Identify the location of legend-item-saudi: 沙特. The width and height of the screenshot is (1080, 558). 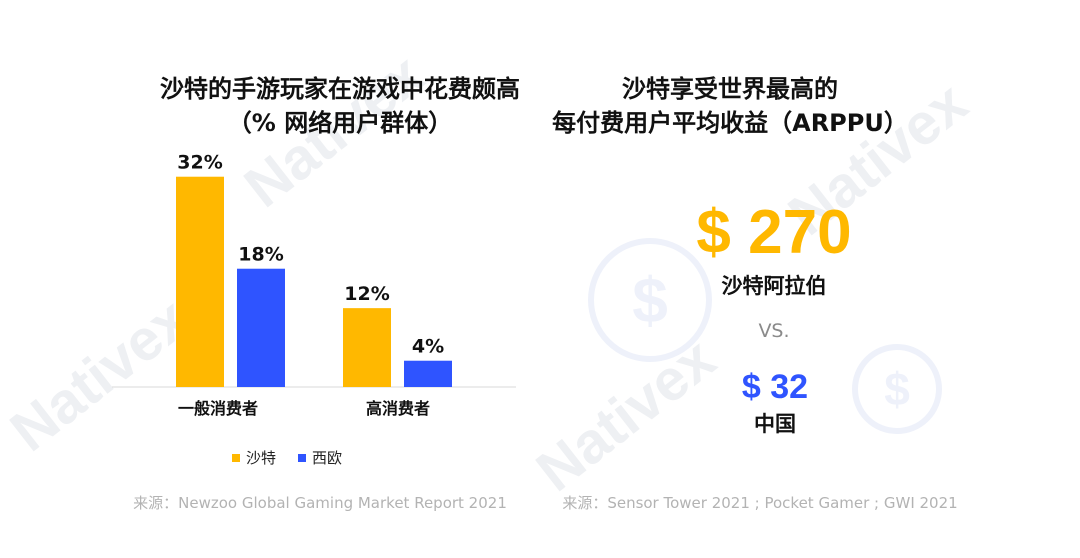
(254, 457).